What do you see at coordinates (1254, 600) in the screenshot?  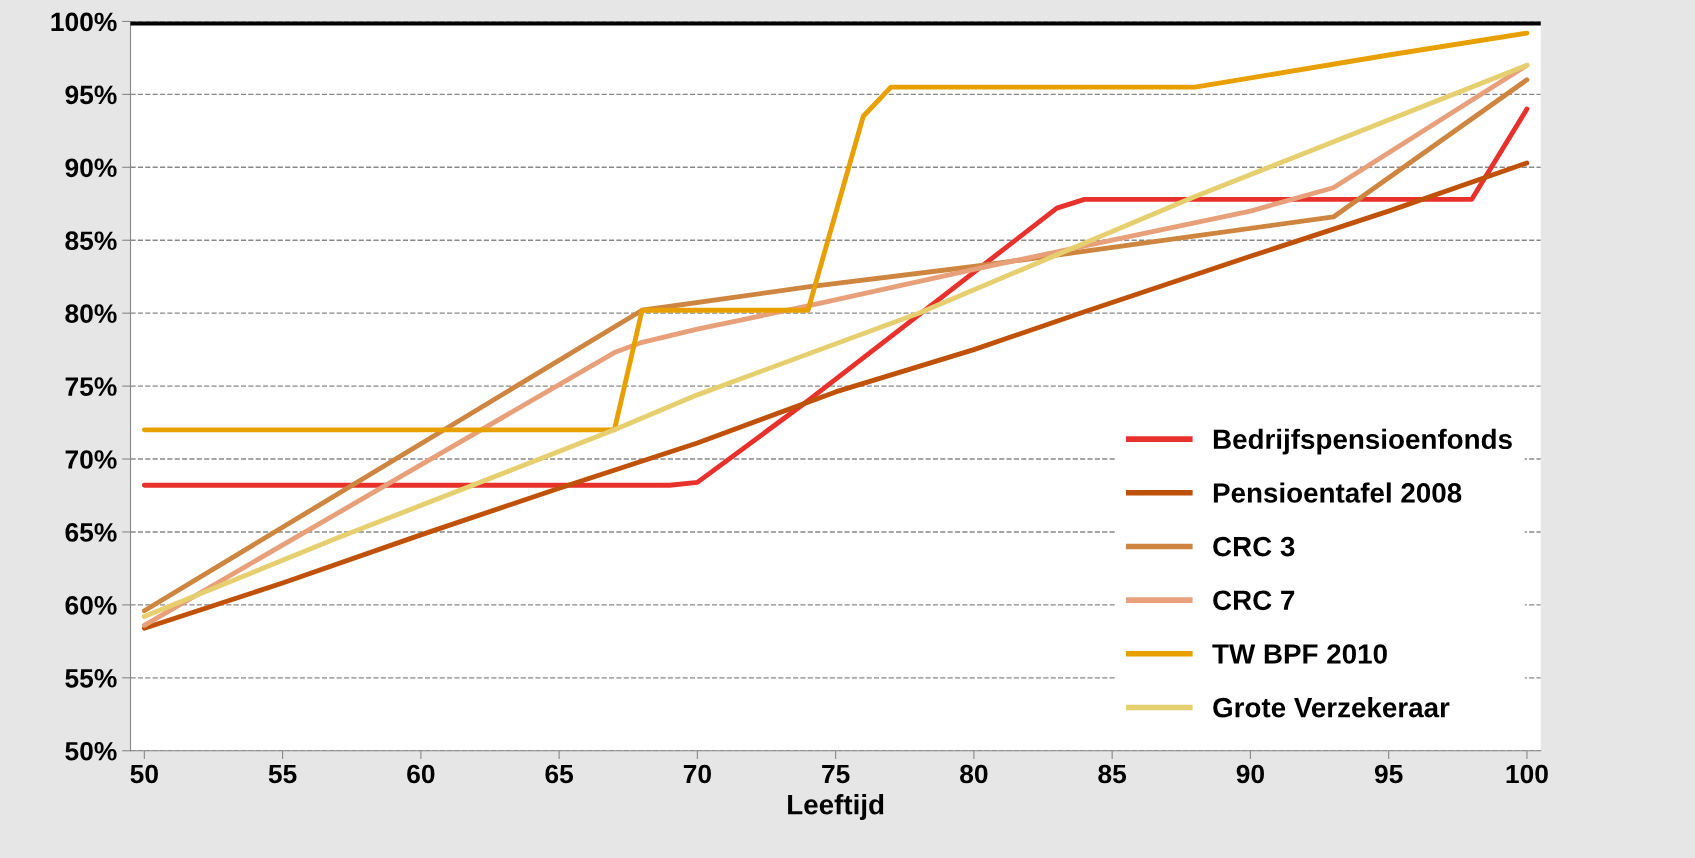 I see `legend-label: CRC 7` at bounding box center [1254, 600].